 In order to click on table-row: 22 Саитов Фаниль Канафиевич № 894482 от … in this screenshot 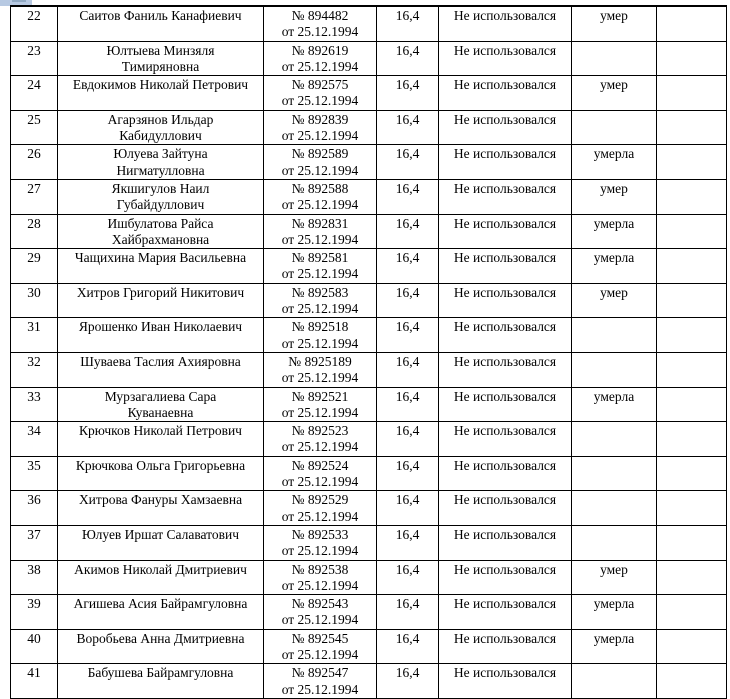, I will do `click(368, 23)`.